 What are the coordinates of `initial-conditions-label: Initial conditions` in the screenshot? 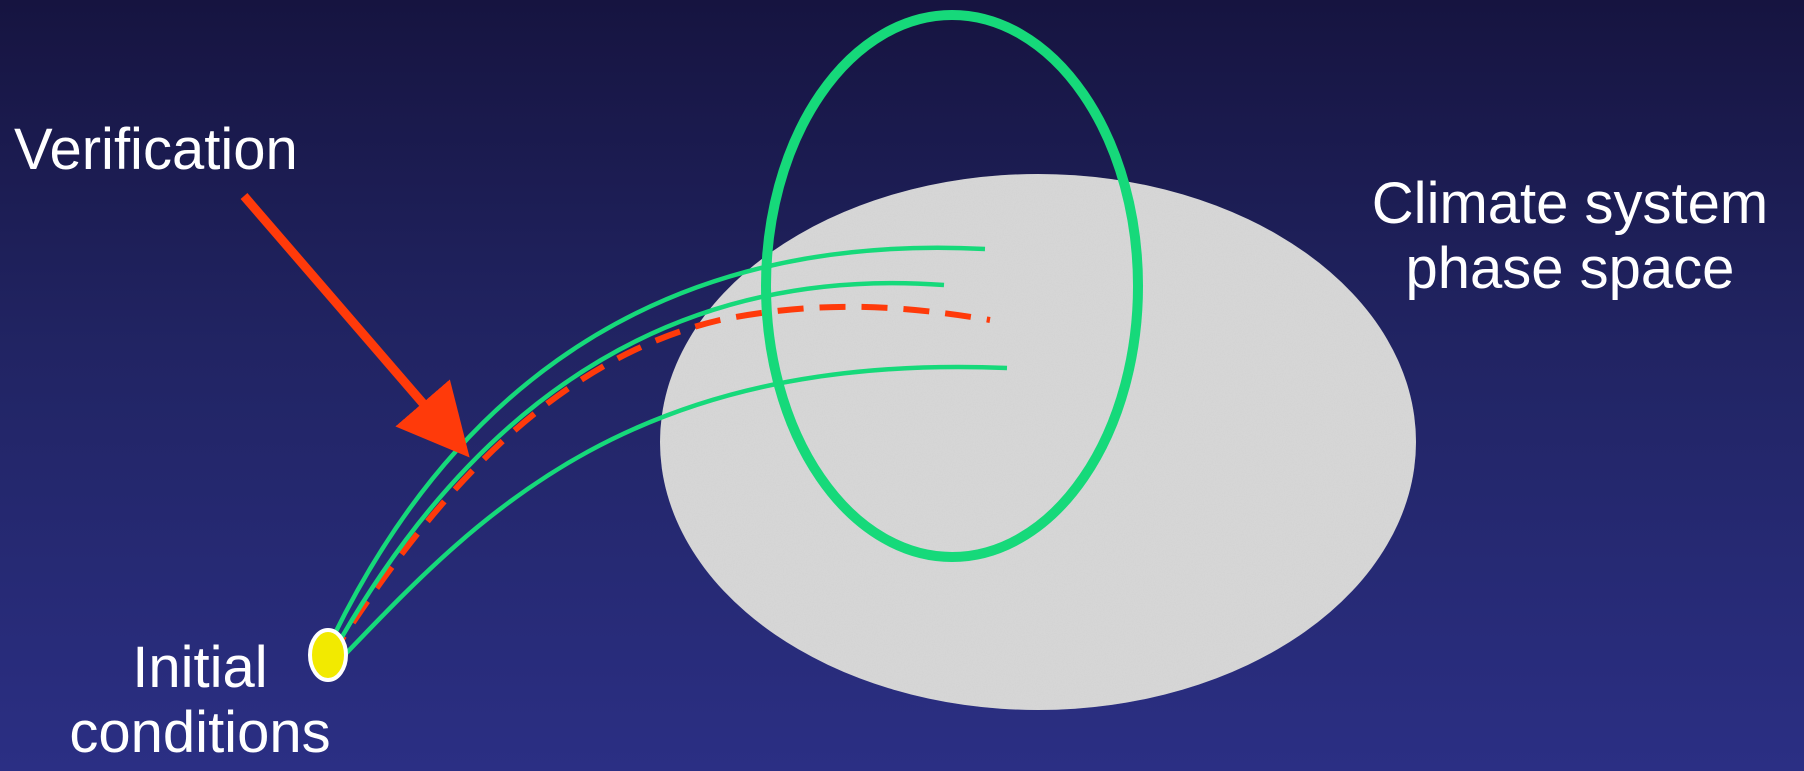 It's located at (200, 700).